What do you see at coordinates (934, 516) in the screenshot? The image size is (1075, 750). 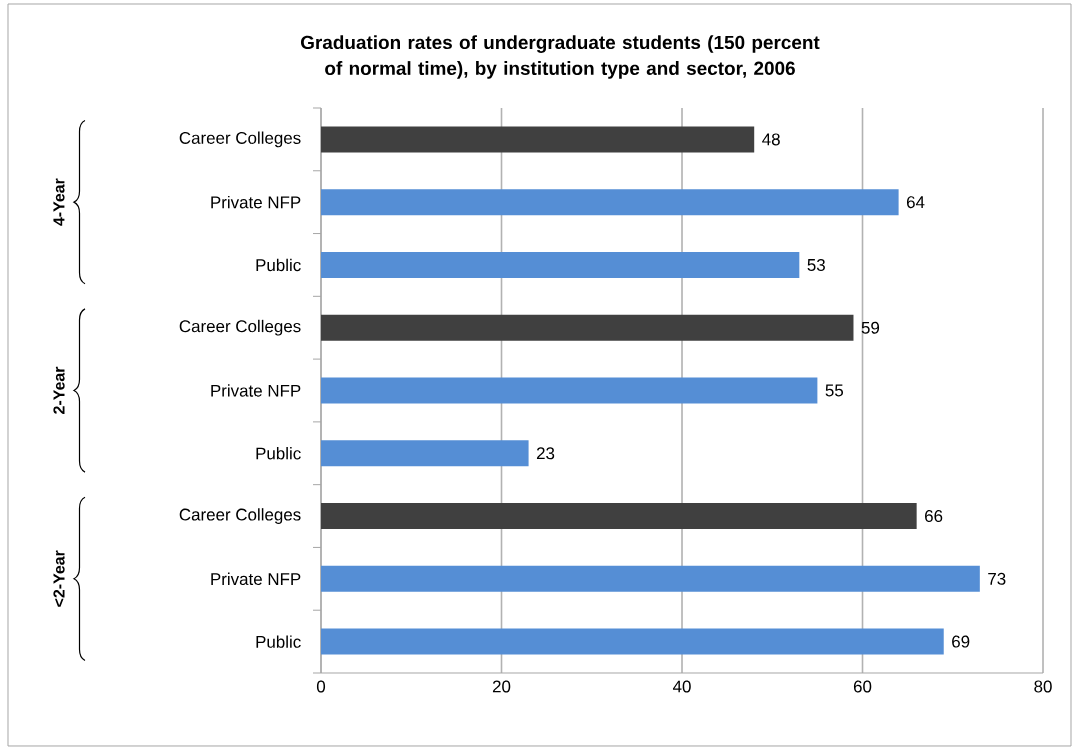 I see `data-label: 66` at bounding box center [934, 516].